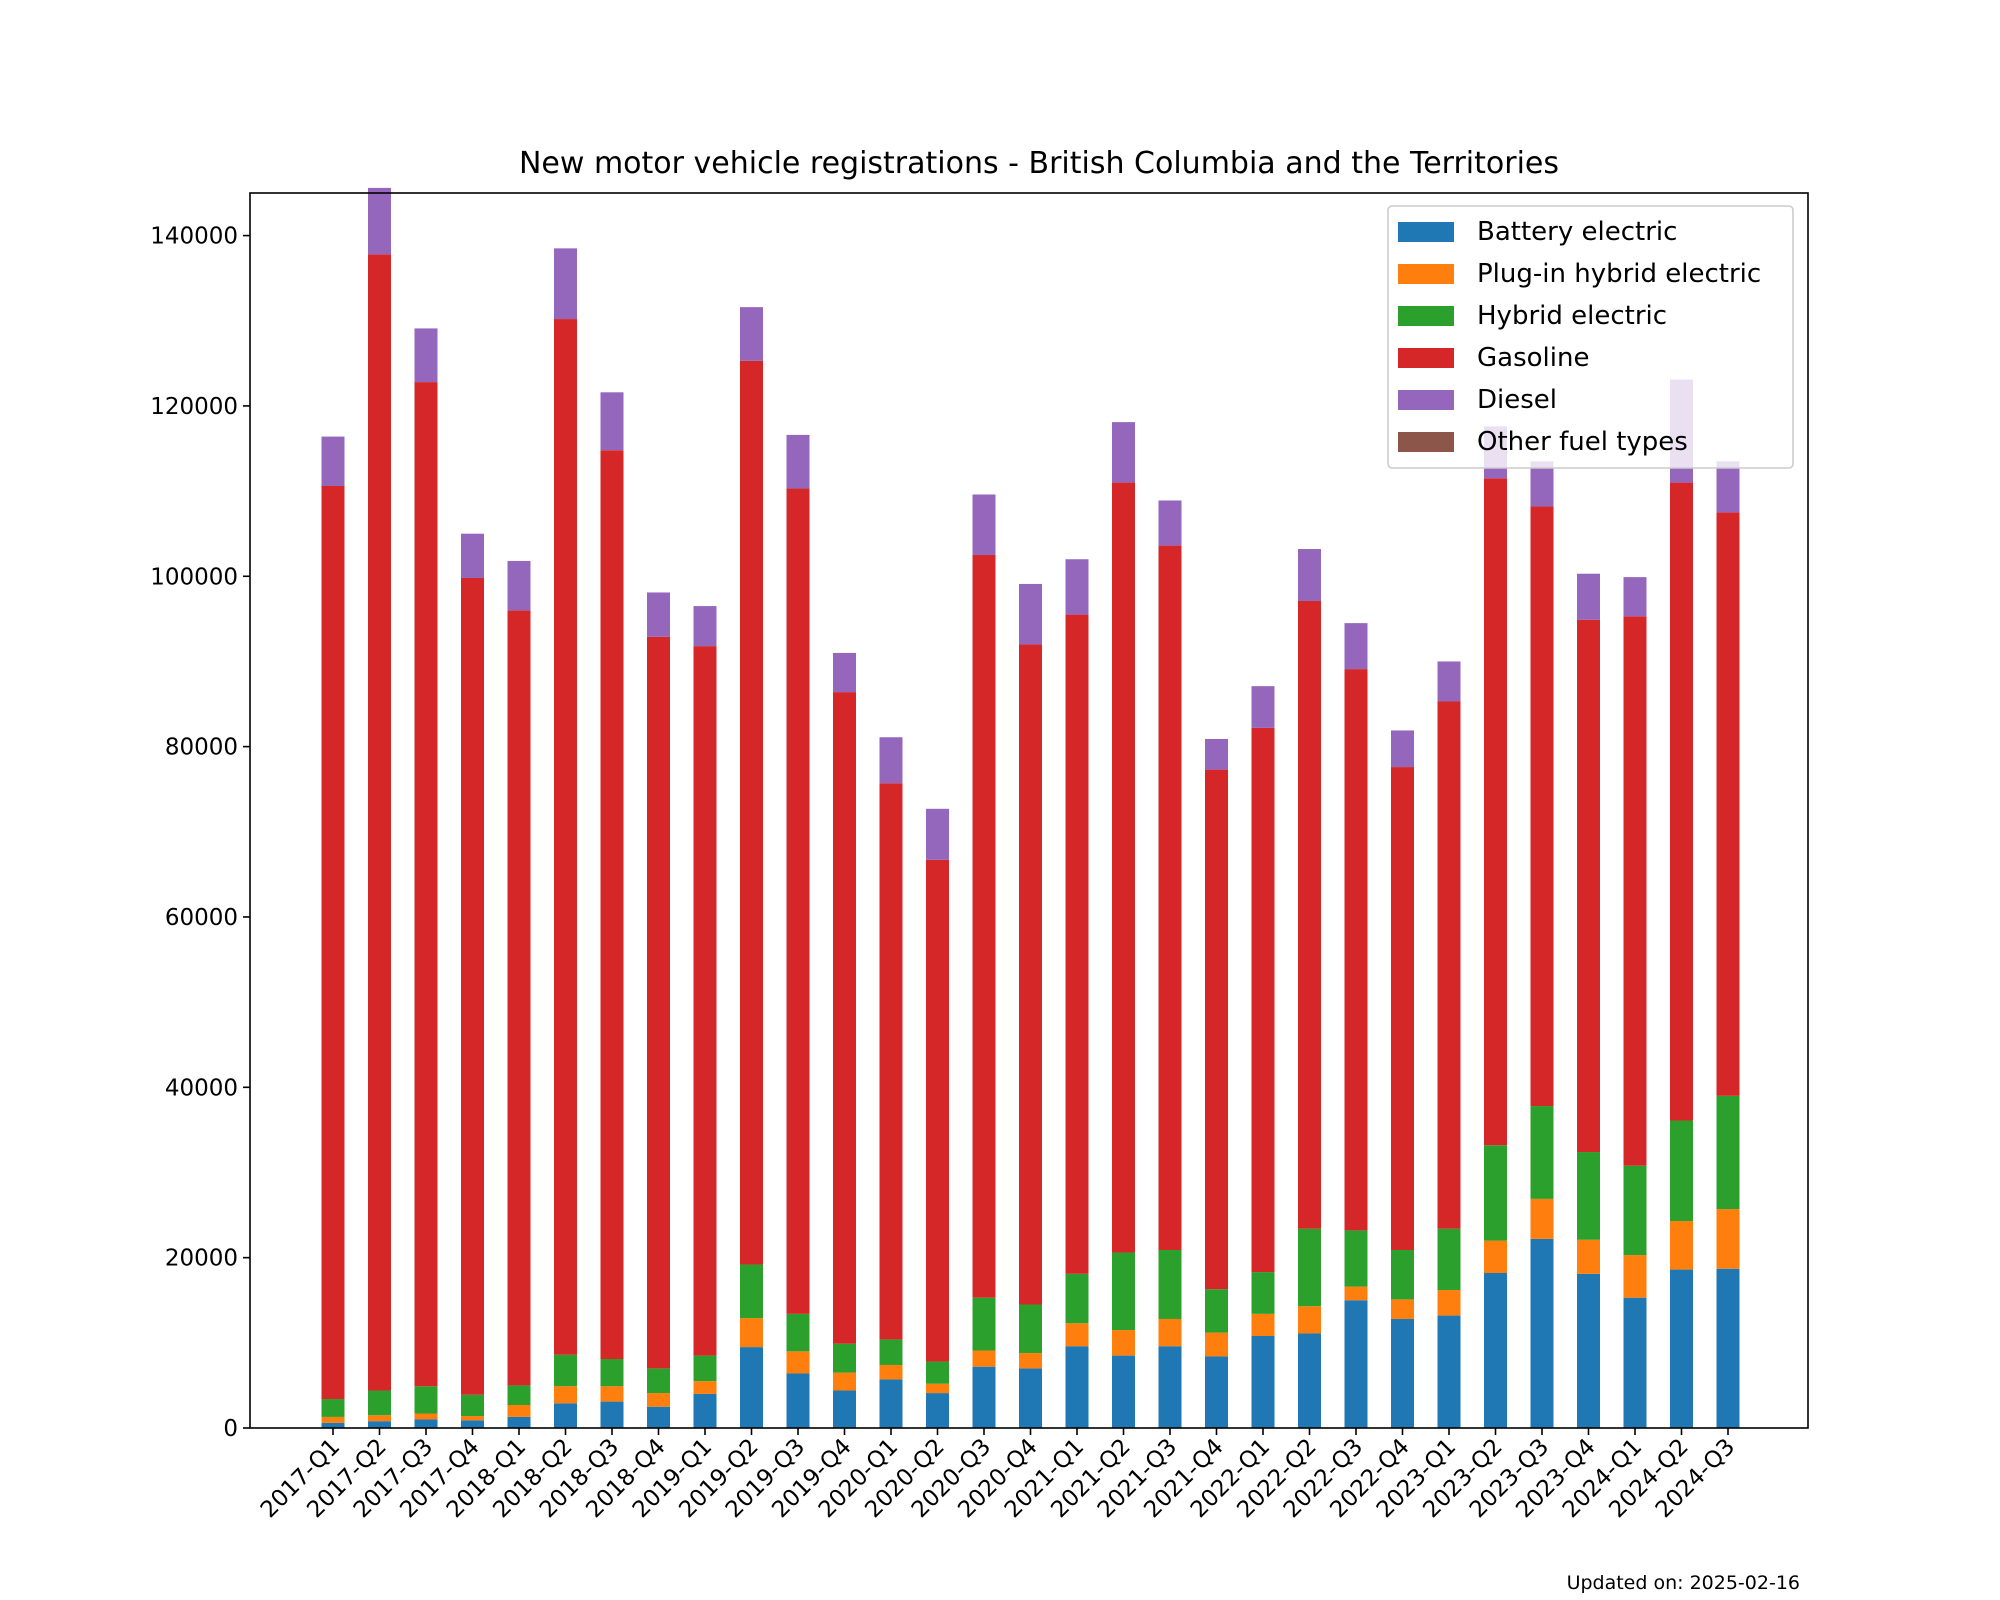 This screenshot has width=2000, height=1600. What do you see at coordinates (705, 626) in the screenshot?
I see `bar-segment-2019-Q1-diesel` at bounding box center [705, 626].